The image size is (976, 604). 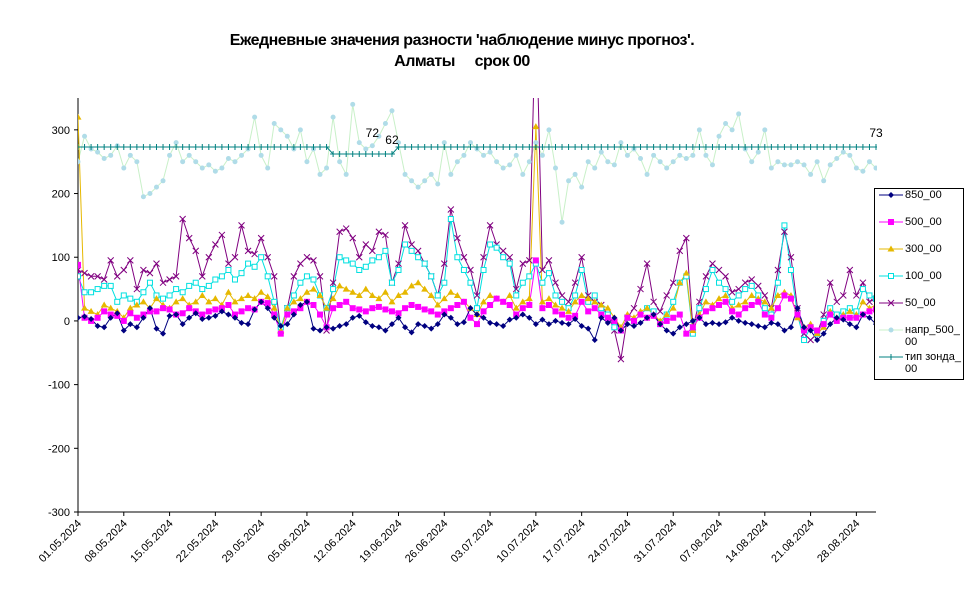 What do you see at coordinates (61, 131) in the screenshot?
I see `y-tick-label: 300` at bounding box center [61, 131].